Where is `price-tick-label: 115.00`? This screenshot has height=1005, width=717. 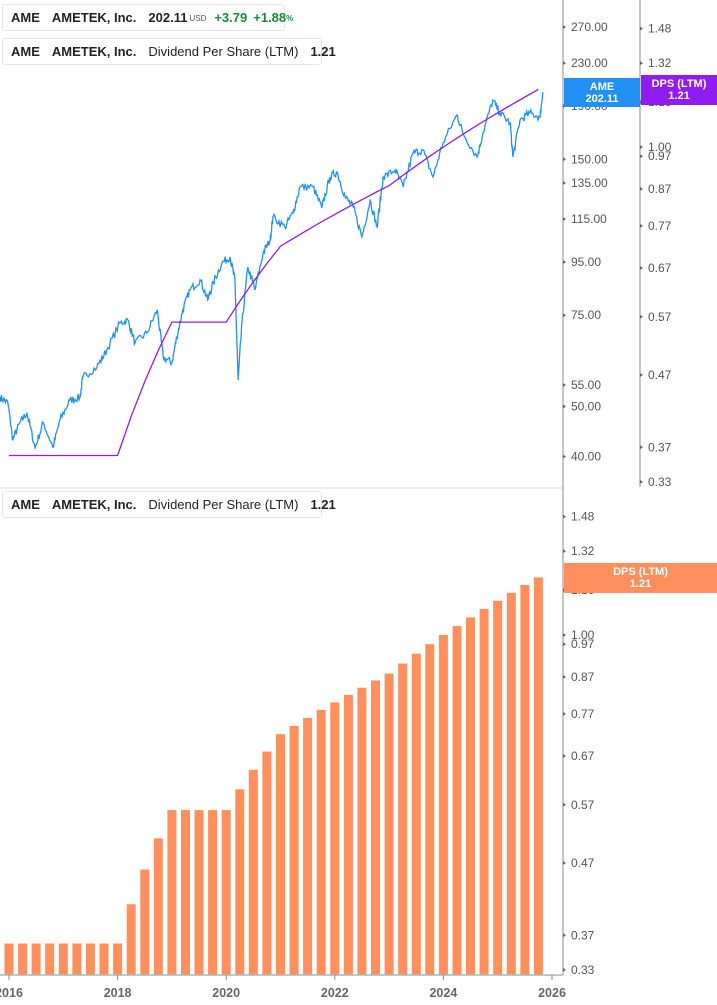 price-tick-label: 115.00 is located at coordinates (589, 219).